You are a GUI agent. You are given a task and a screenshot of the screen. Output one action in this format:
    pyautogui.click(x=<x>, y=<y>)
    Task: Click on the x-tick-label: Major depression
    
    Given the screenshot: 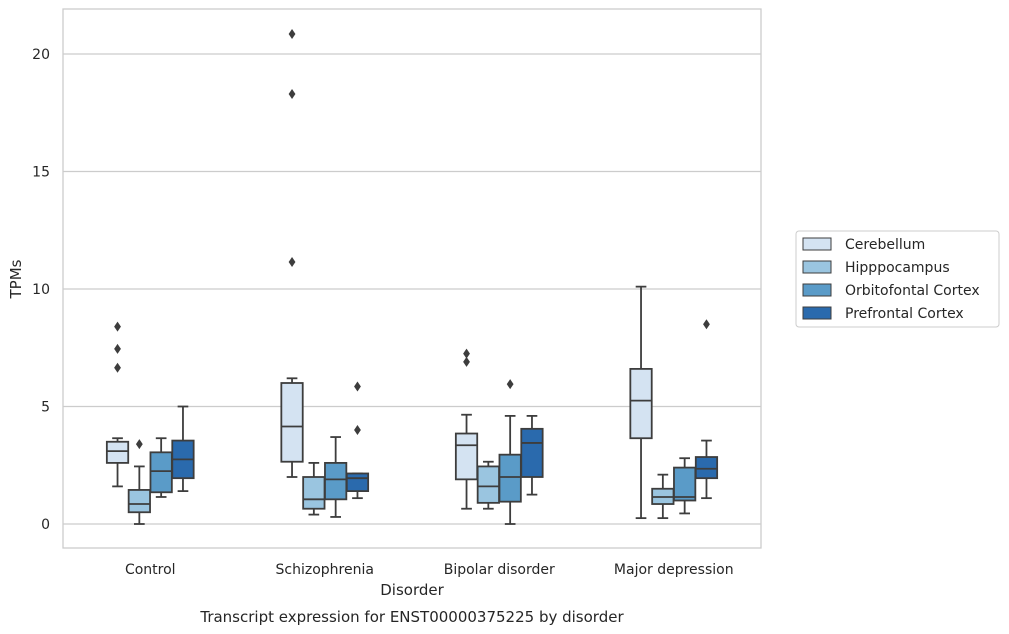 What is the action you would take?
    pyautogui.click(x=674, y=570)
    